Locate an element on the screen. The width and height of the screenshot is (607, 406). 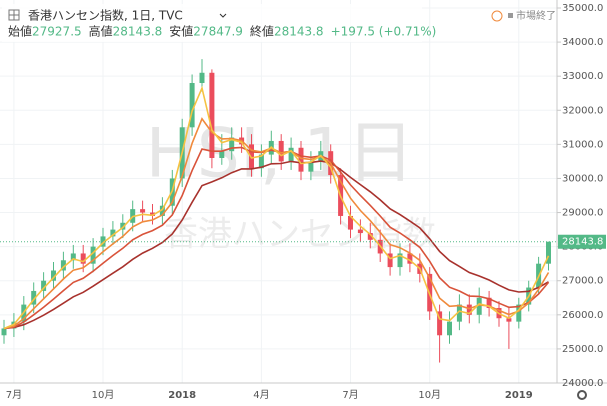
ohlc-text: 終値 is located at coordinates (262, 31).